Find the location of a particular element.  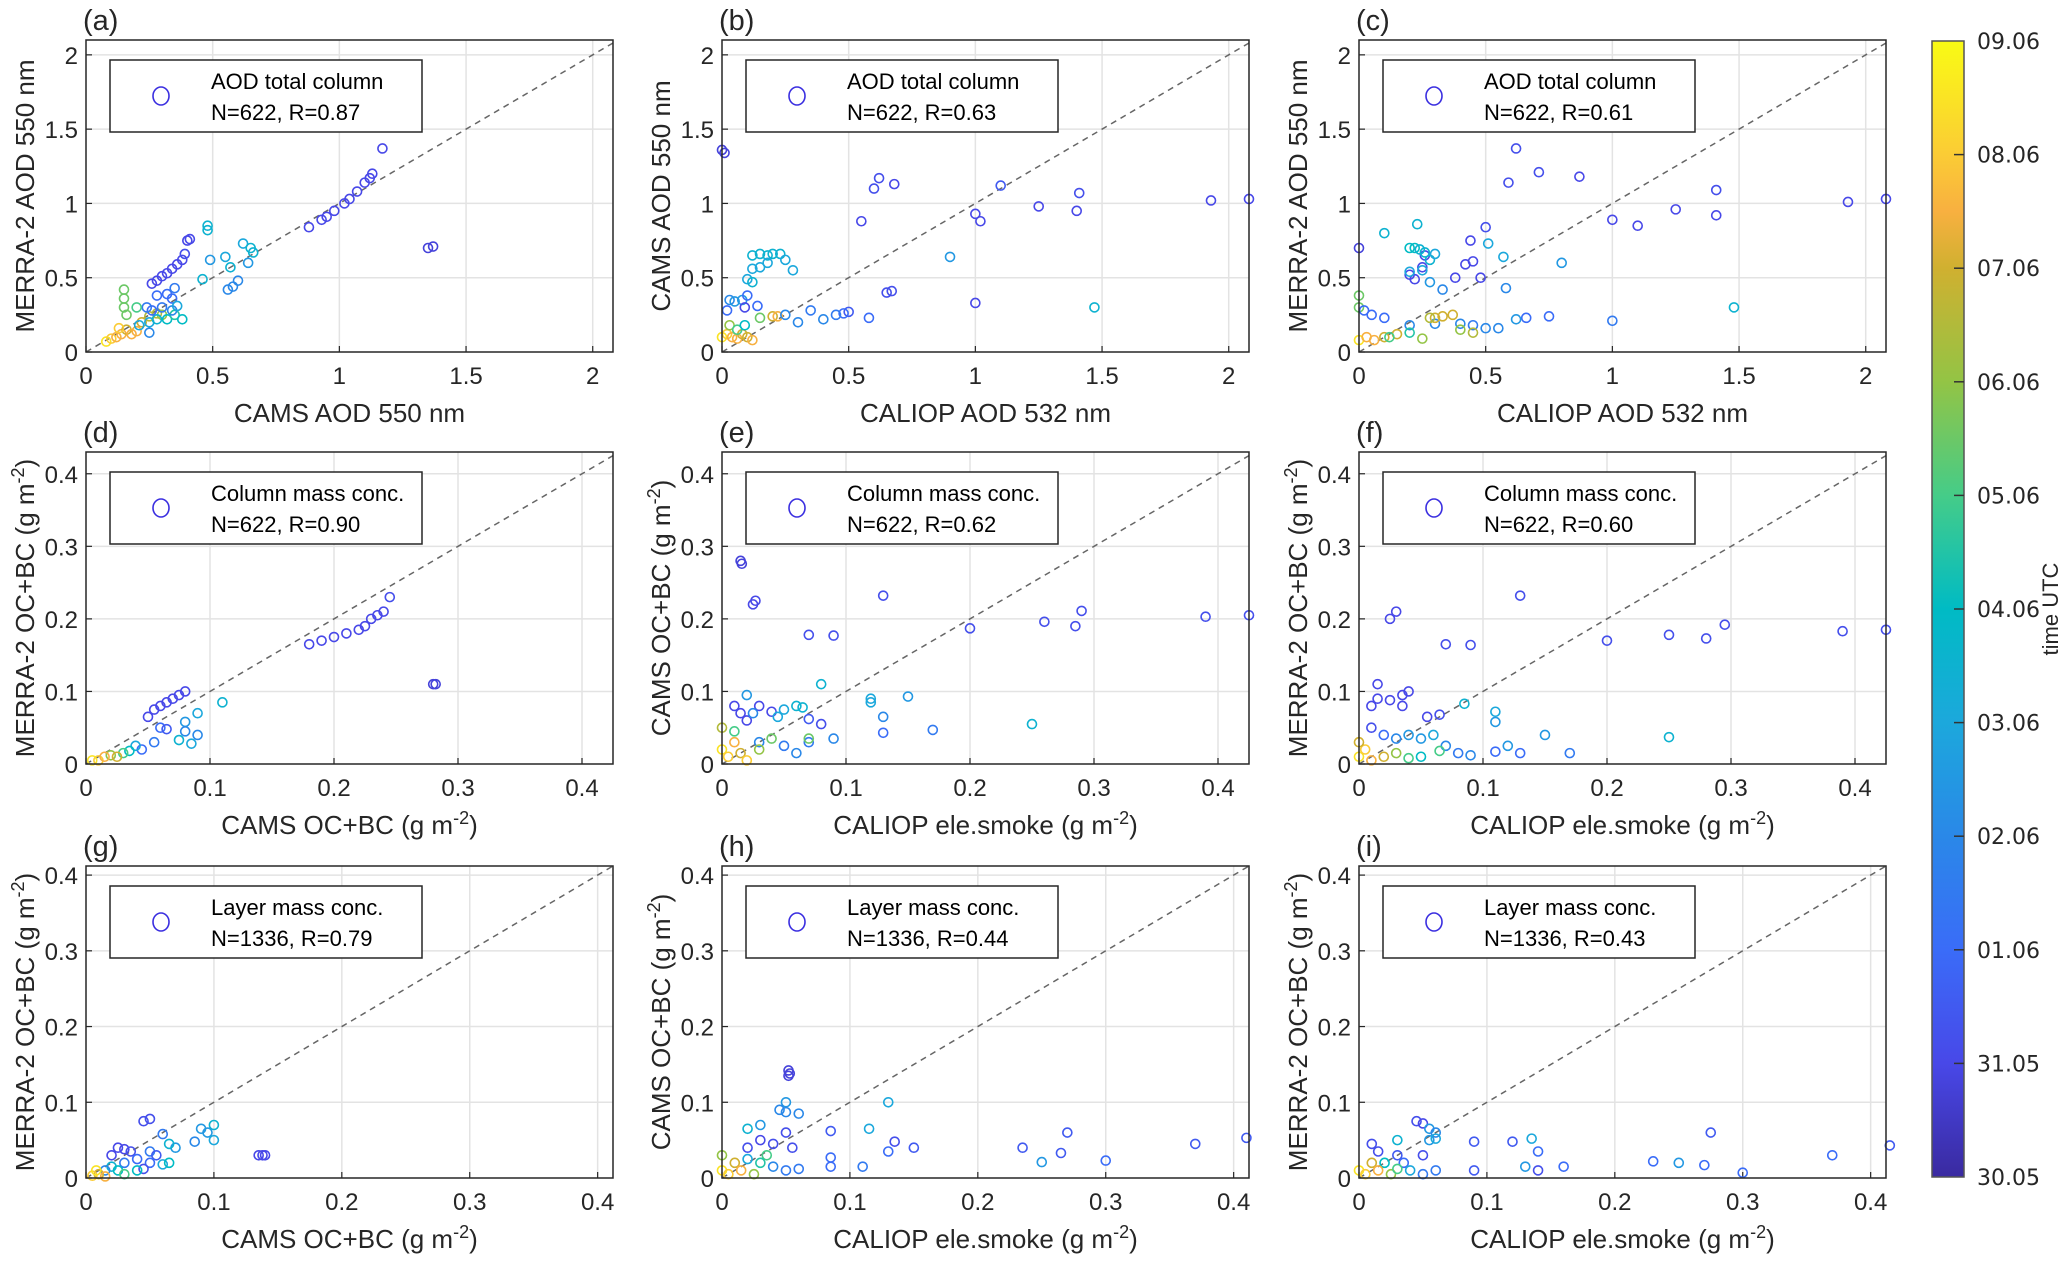

panel-letter: (d) is located at coordinates (100, 433).